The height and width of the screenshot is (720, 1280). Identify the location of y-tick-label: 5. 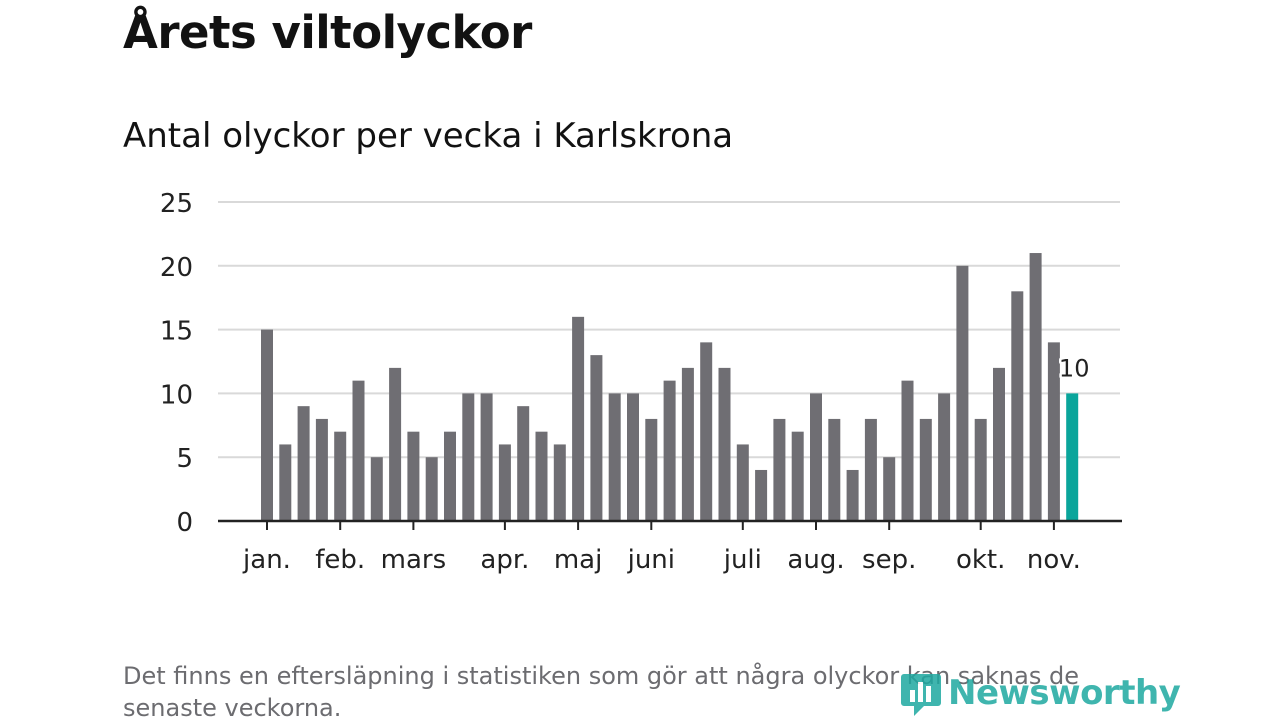
(184, 459).